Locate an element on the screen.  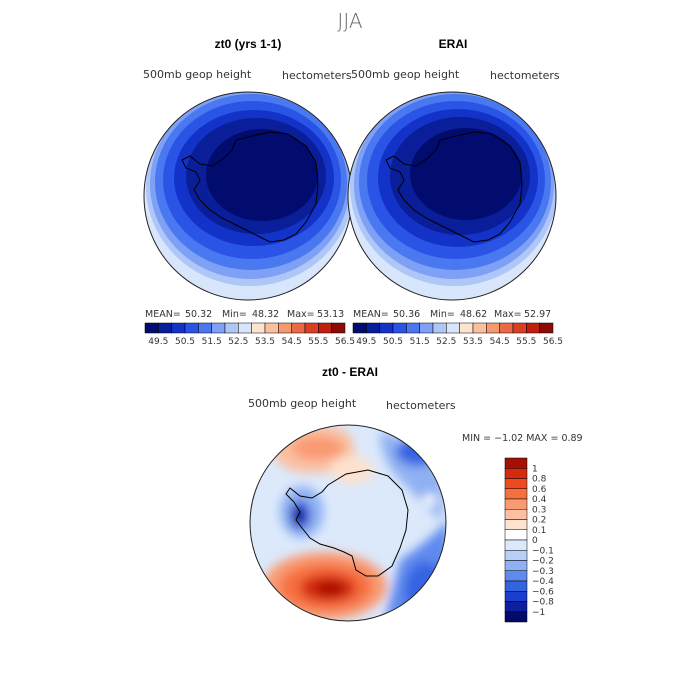
colorbar-tick-label: 0.4 is located at coordinates (539, 500).